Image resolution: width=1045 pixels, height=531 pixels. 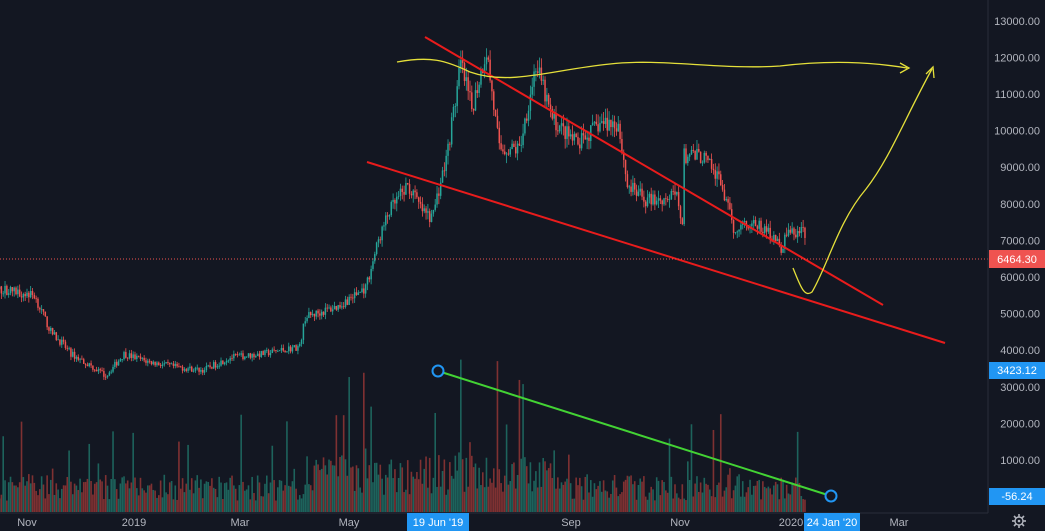 What do you see at coordinates (832, 523) in the screenshot?
I see `handle-date-label: 24 Jan '20` at bounding box center [832, 523].